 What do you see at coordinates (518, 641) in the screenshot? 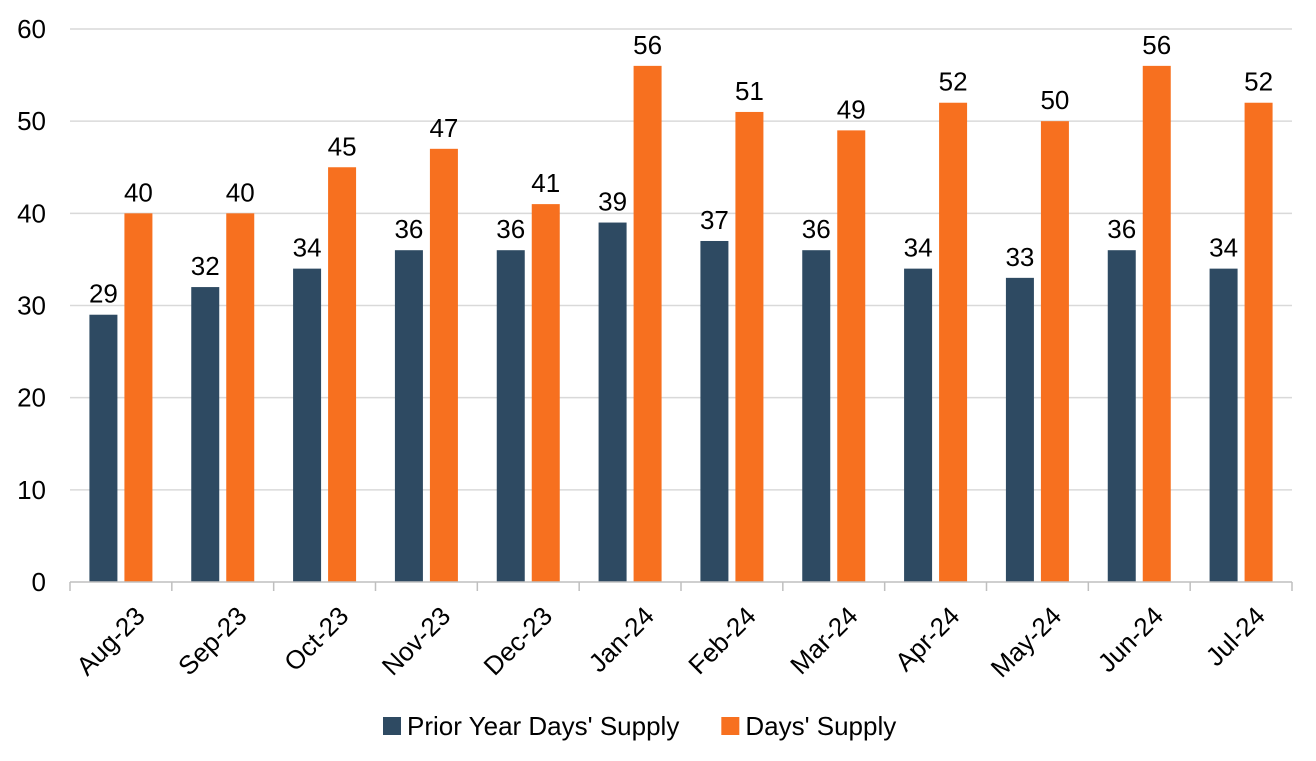
I see `x-tick-label: Dec-23` at bounding box center [518, 641].